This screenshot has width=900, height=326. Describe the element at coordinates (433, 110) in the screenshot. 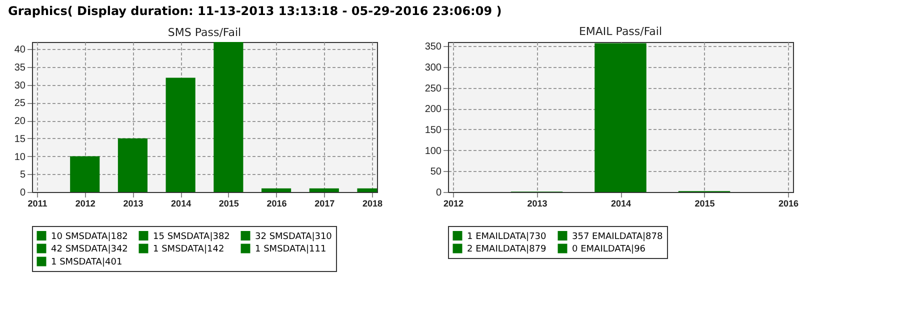

I see `y-tick-label: 200` at that location.